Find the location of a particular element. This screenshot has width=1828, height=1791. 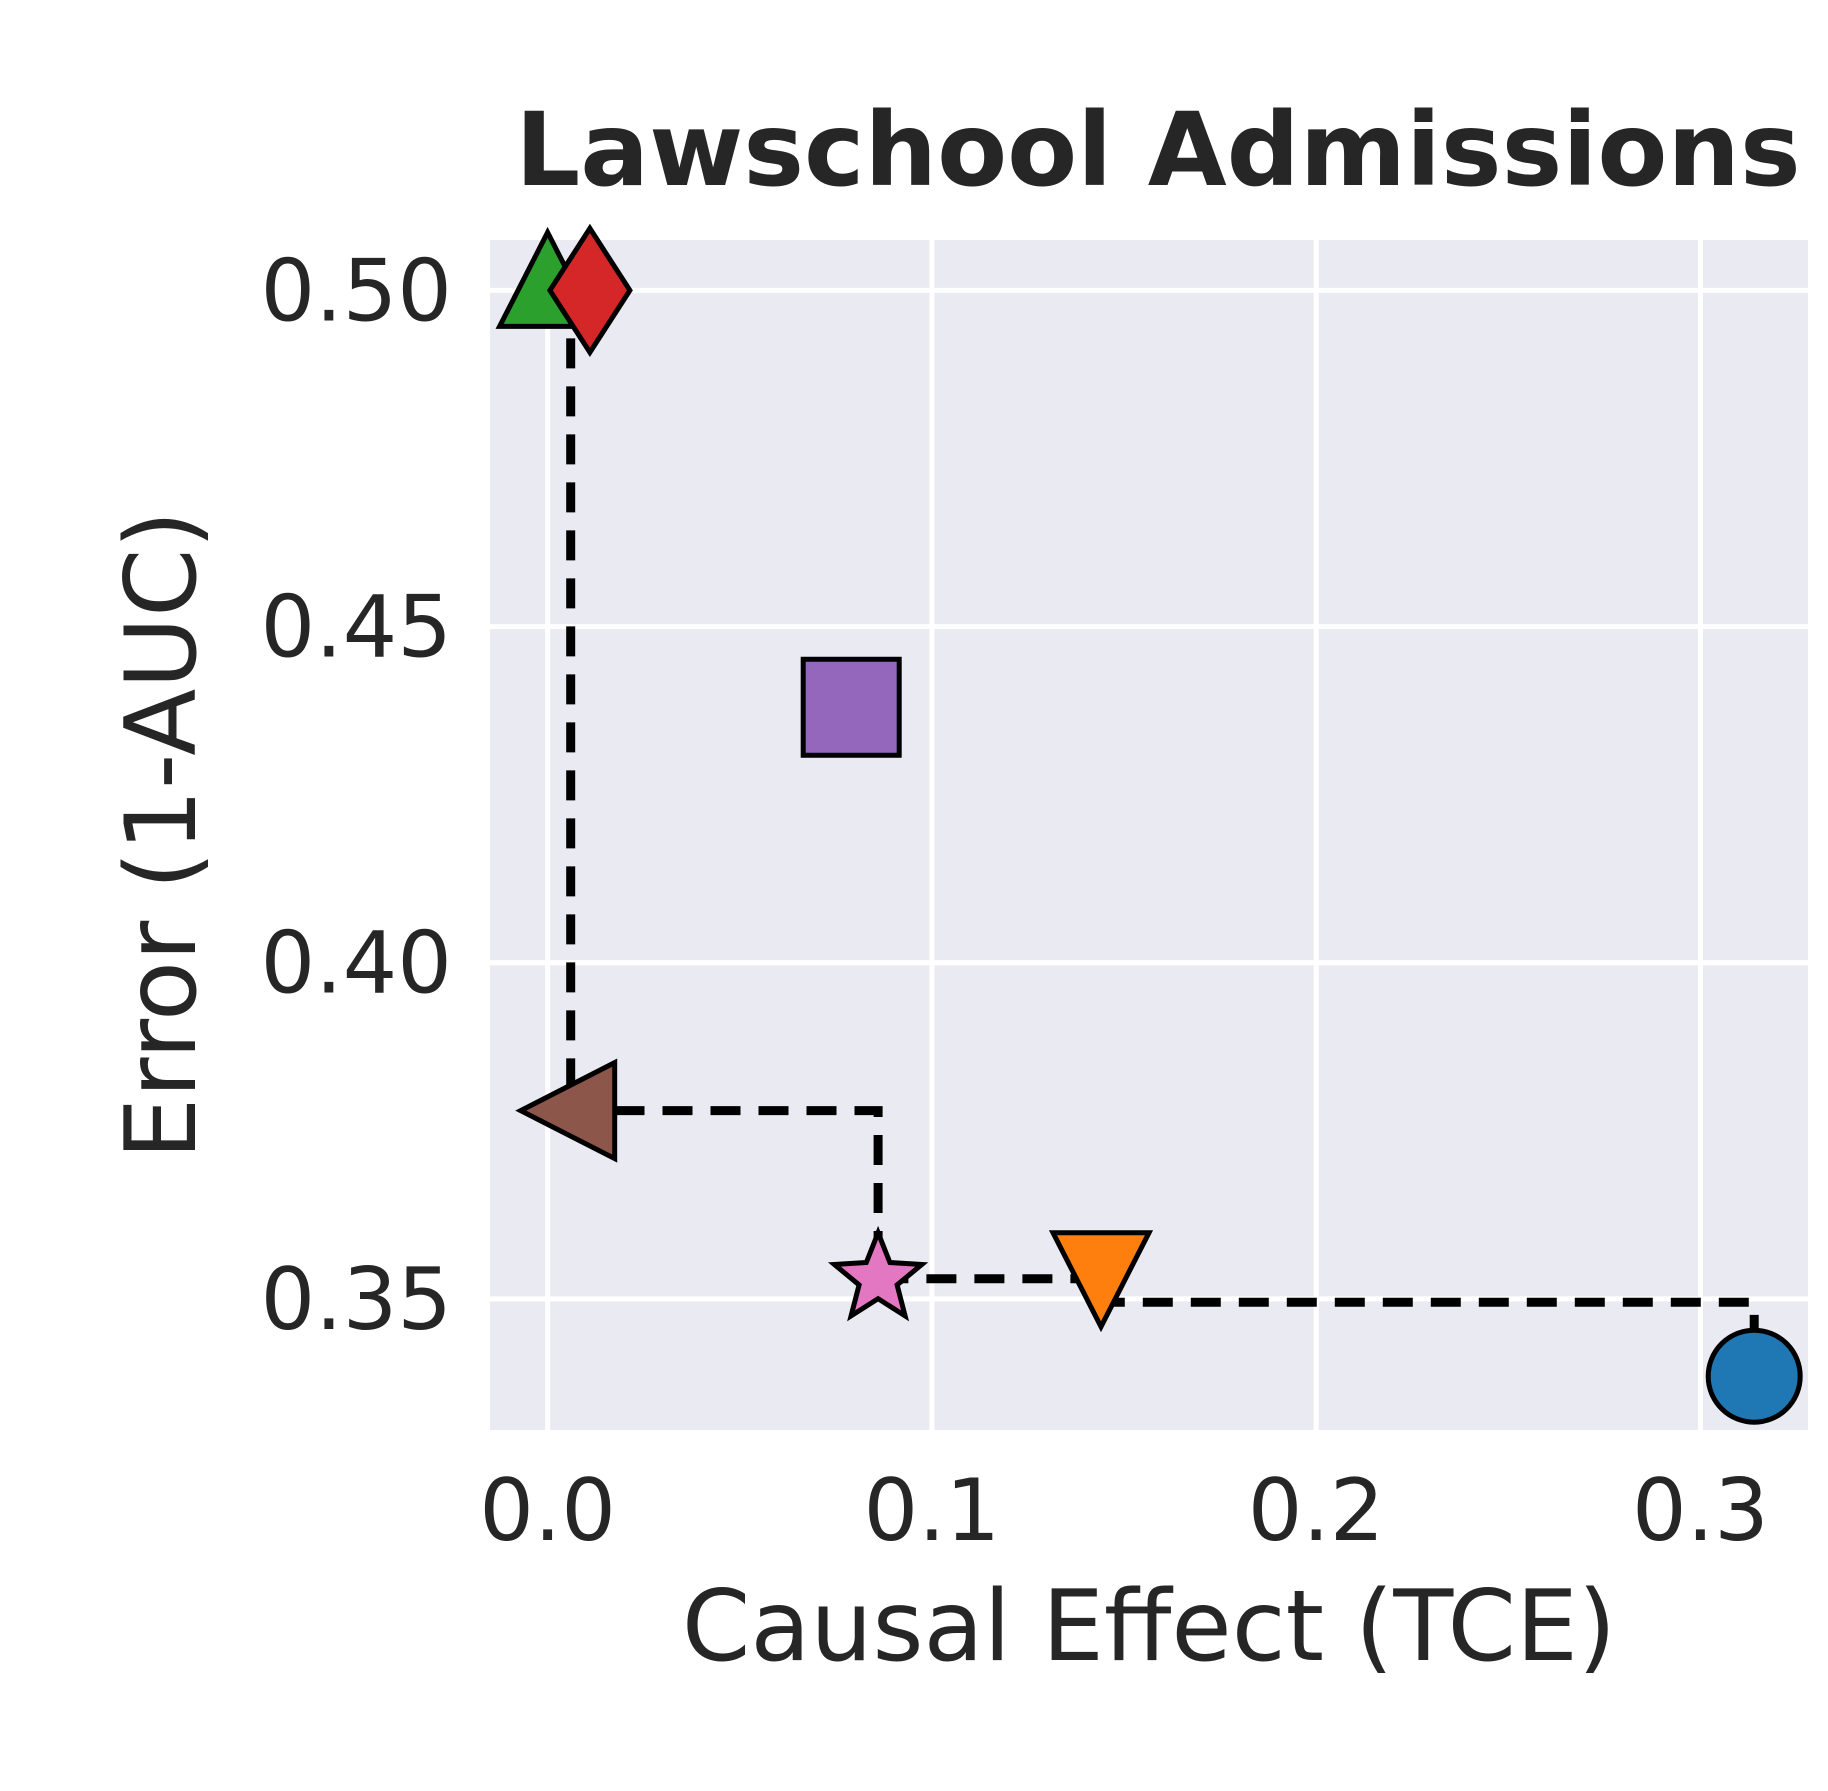

diamond-marker is located at coordinates (589, 290).